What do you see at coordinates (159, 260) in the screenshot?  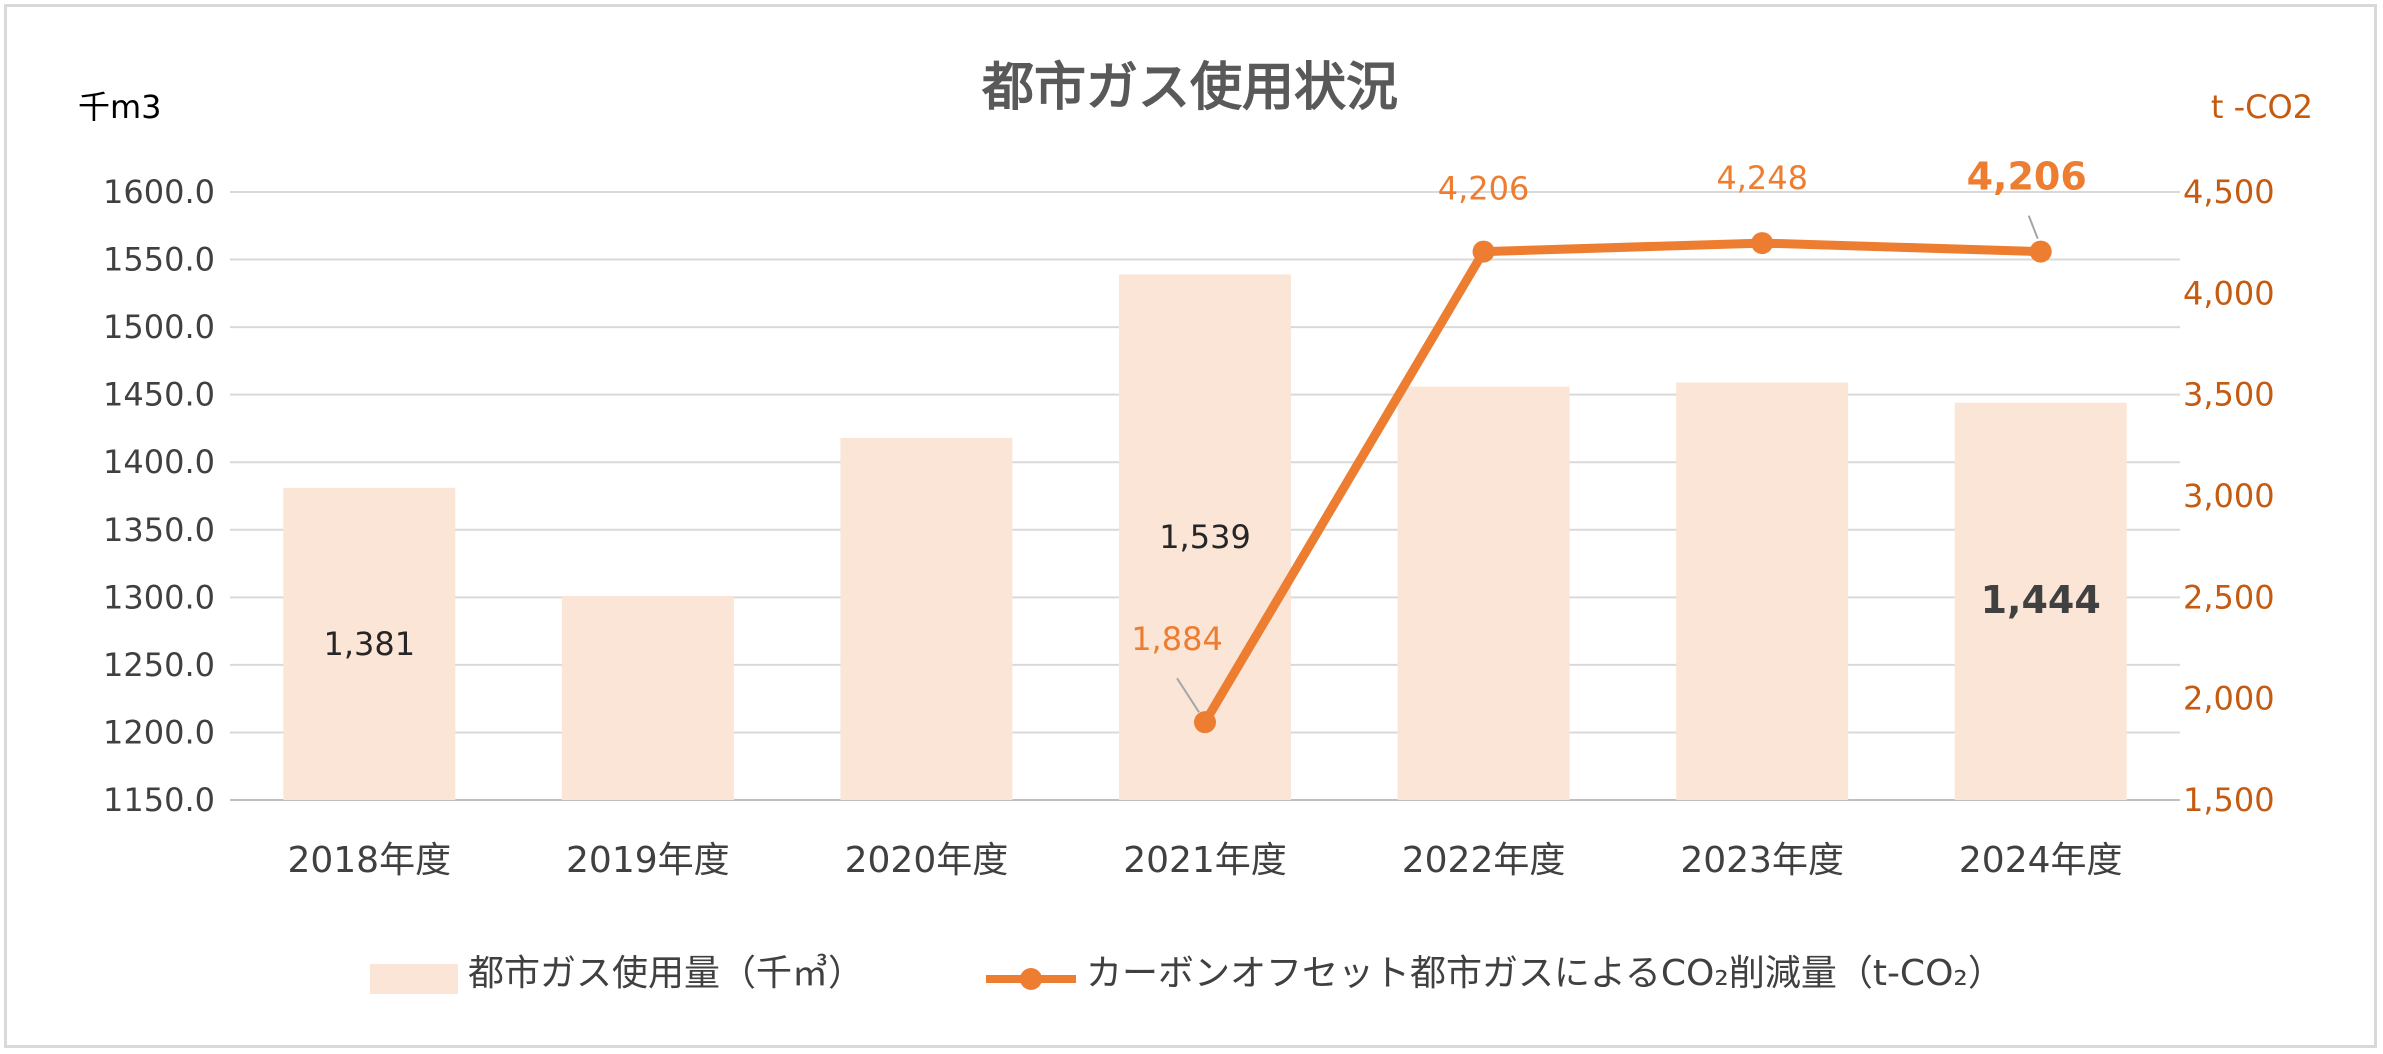 I see `left-tick-label: 1550.0` at bounding box center [159, 260].